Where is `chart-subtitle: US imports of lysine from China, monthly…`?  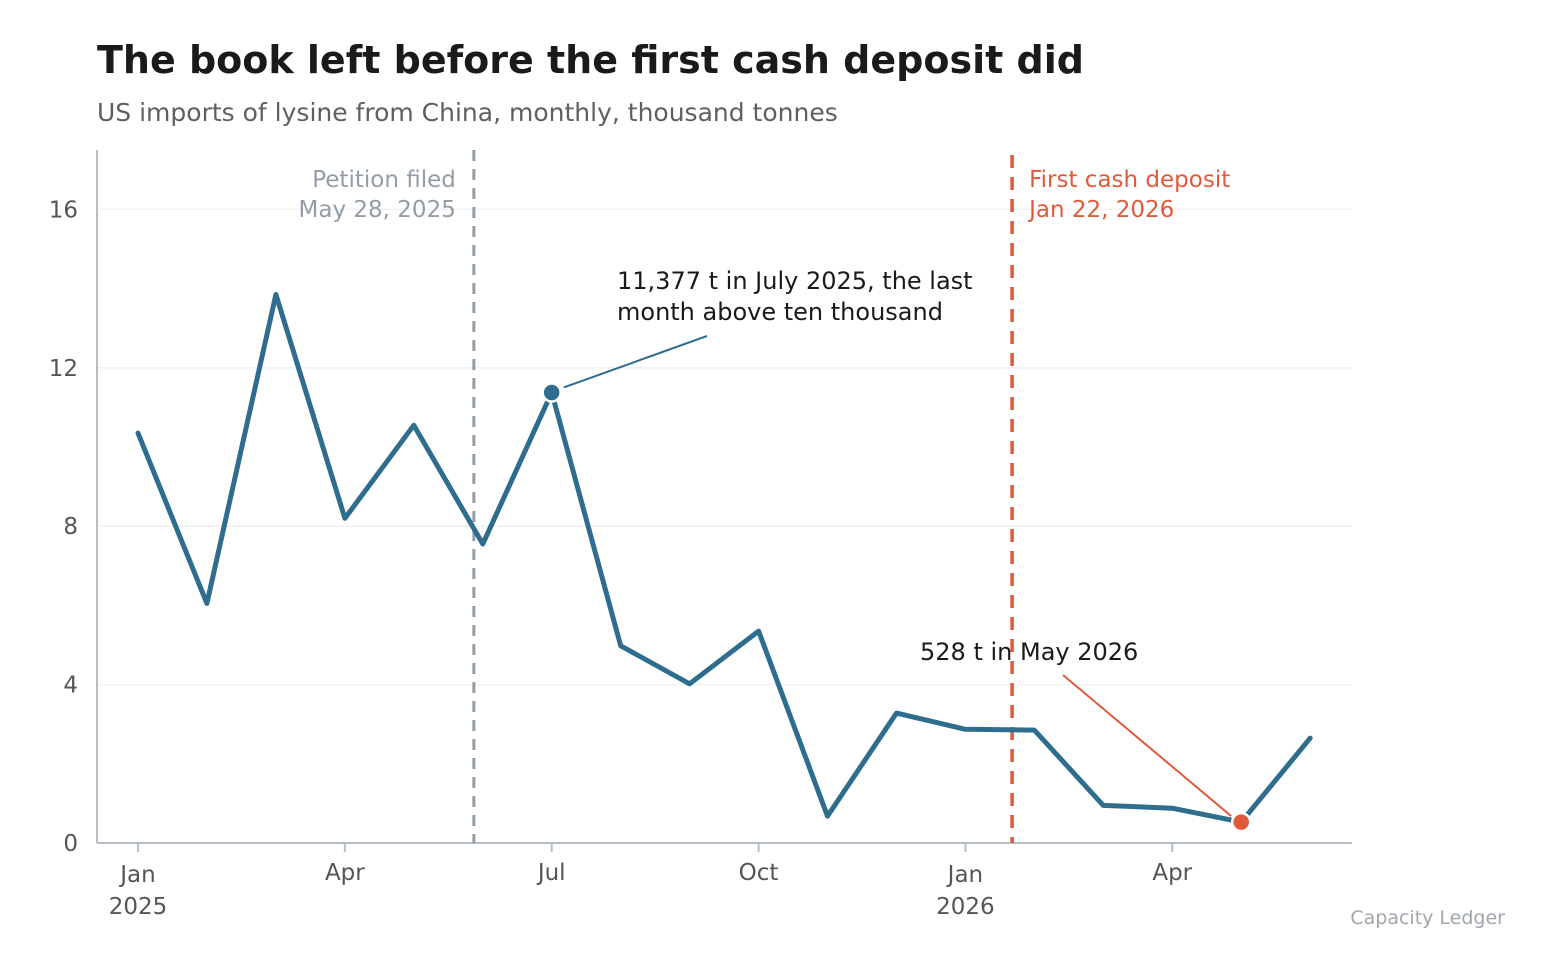 chart-subtitle: US imports of lysine from China, monthly… is located at coordinates (467, 112).